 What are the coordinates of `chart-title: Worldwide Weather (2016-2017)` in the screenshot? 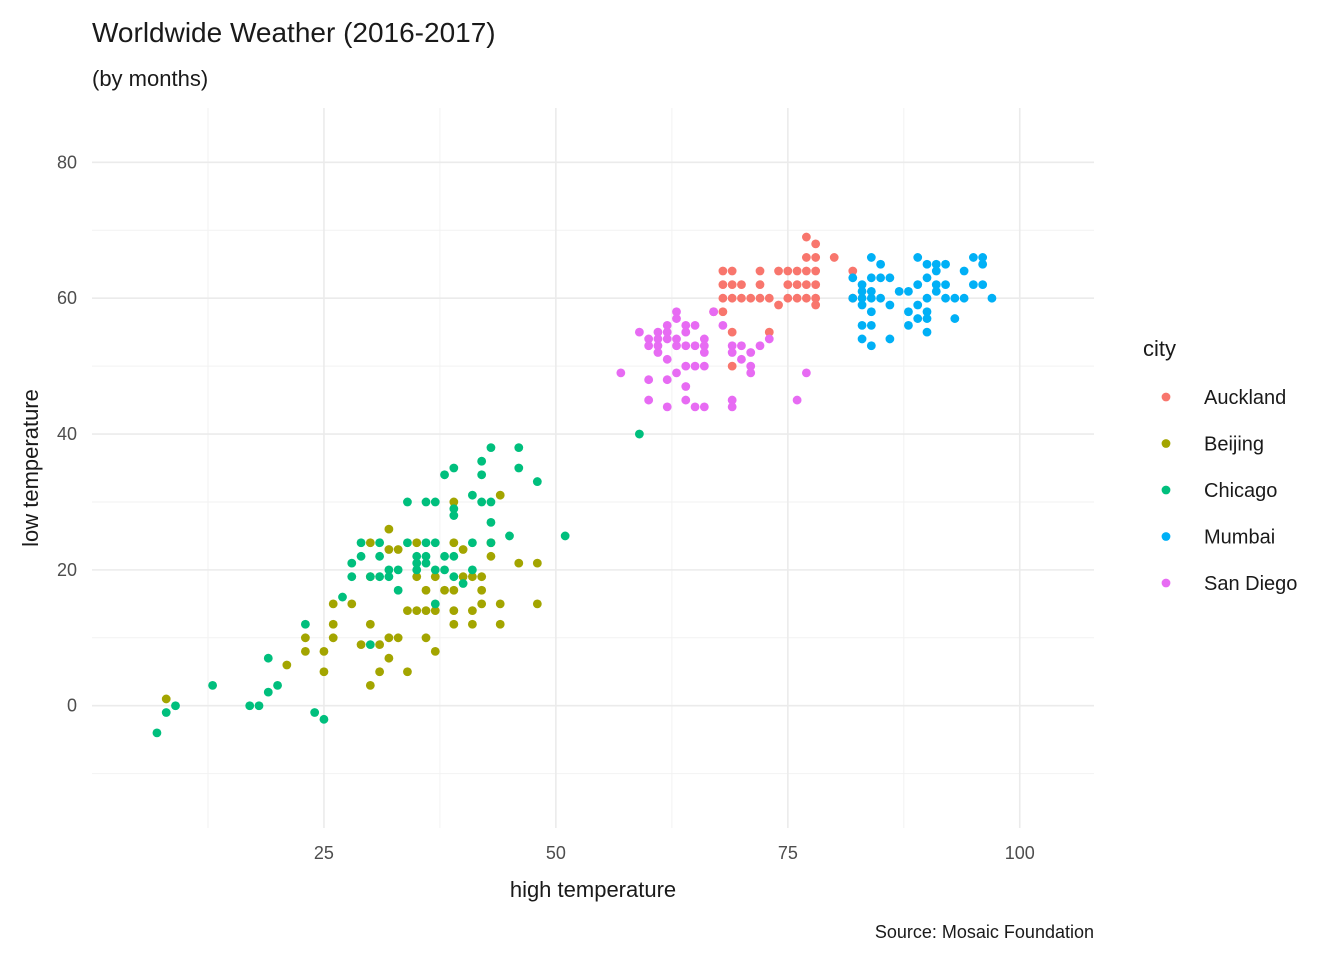 It's located at (294, 32).